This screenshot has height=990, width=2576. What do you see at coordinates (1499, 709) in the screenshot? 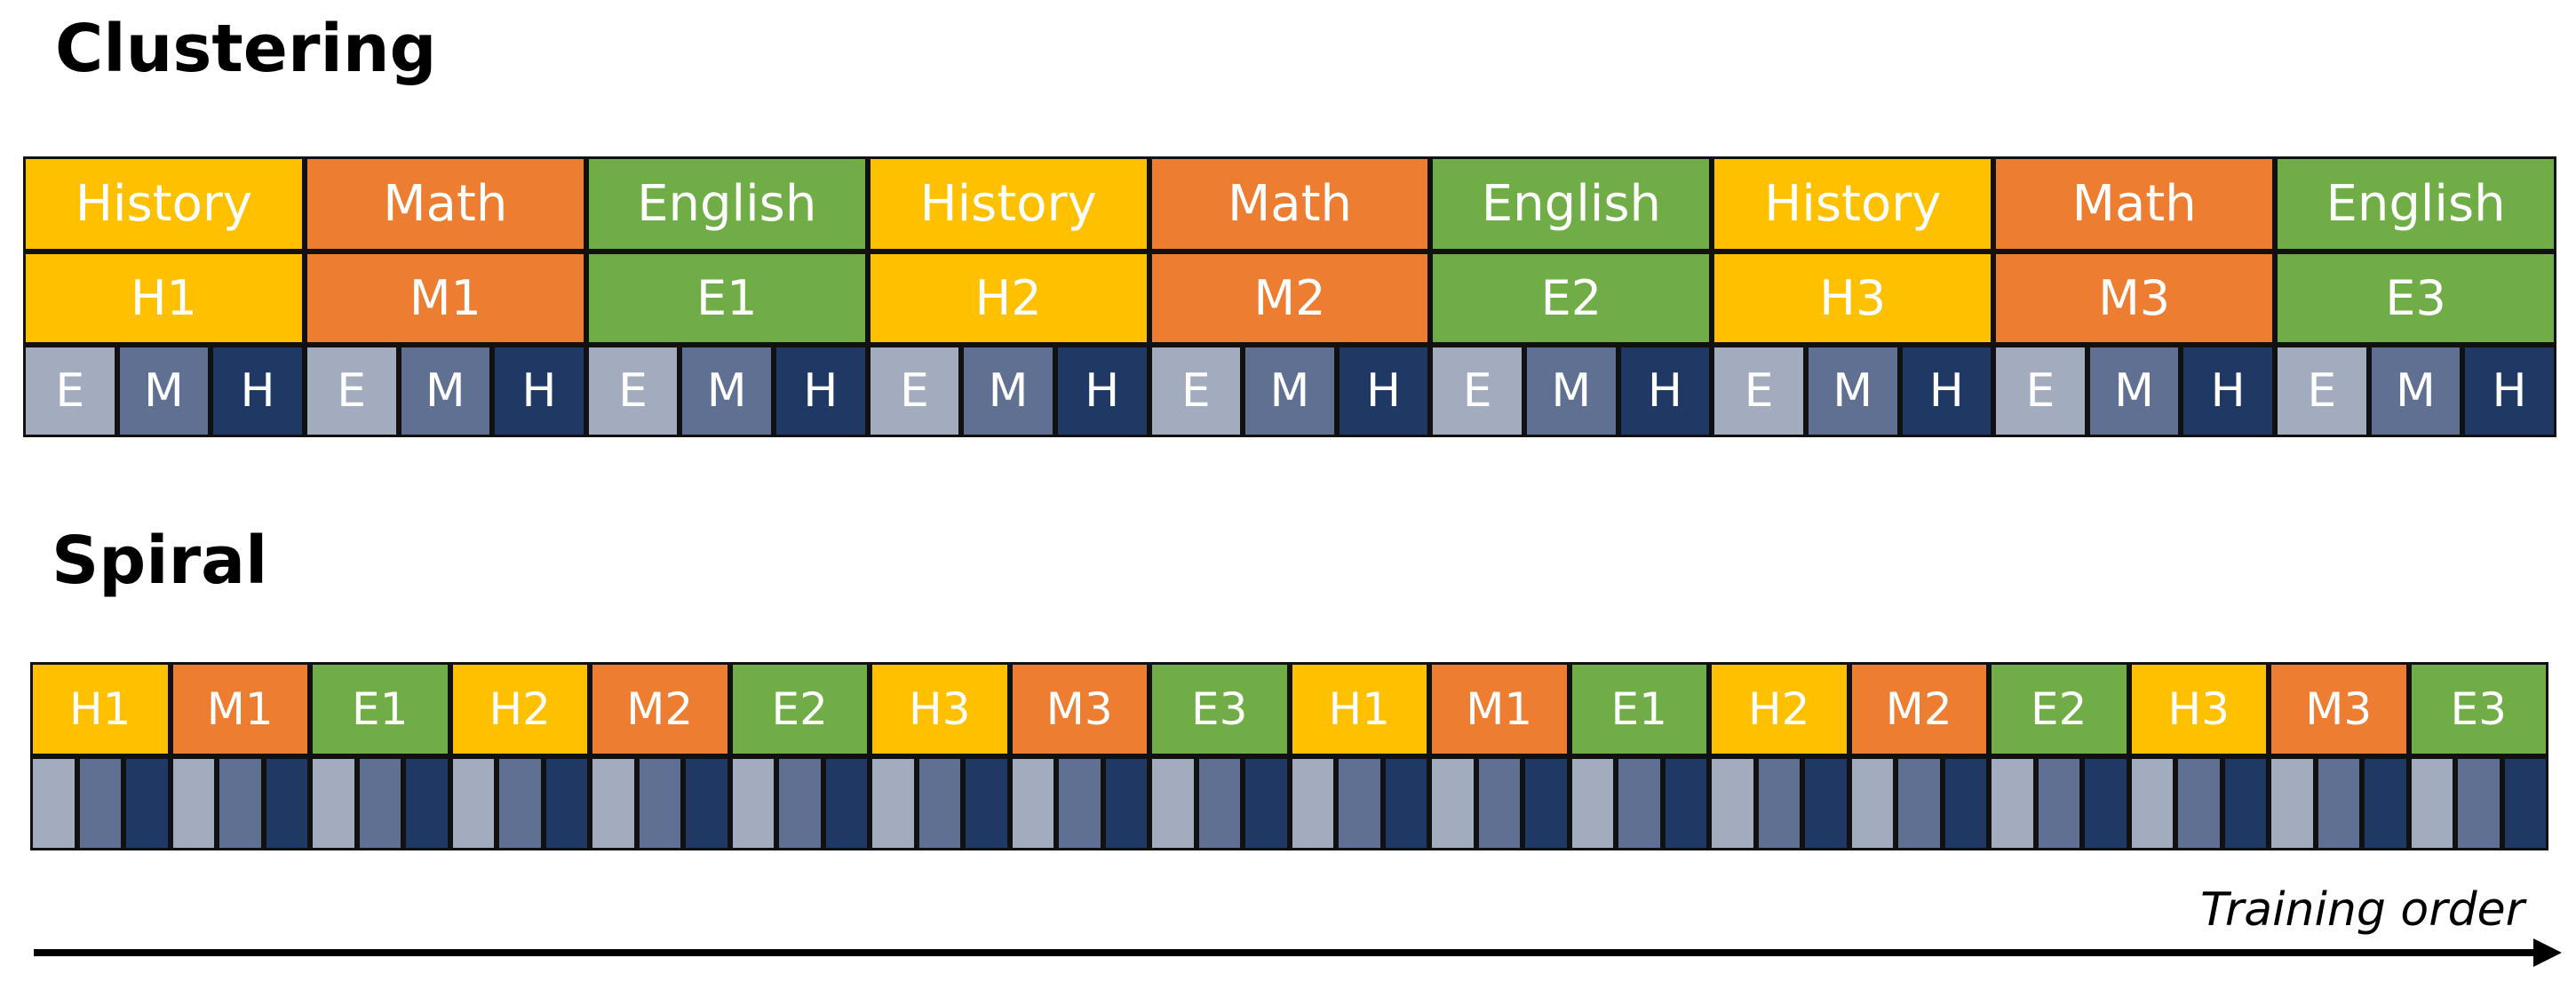
I see `spiral-unit-cell: M1` at bounding box center [1499, 709].